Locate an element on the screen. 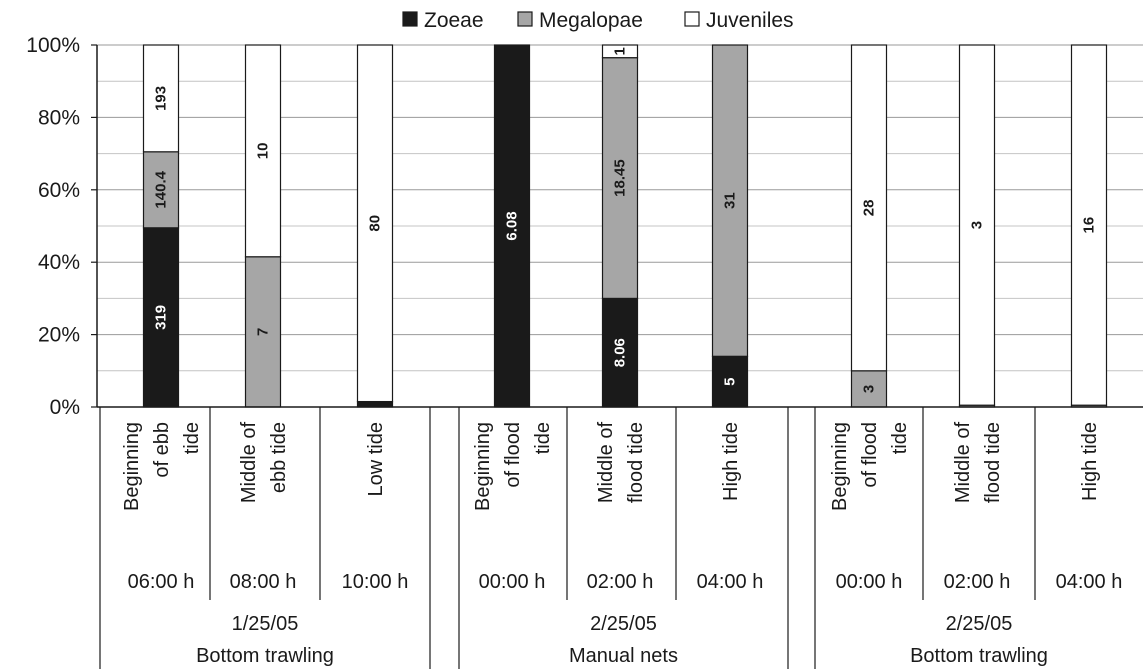 Image resolution: width=1143 pixels, height=669 pixels. legend-label-megalopae: Megalopae is located at coordinates (591, 20).